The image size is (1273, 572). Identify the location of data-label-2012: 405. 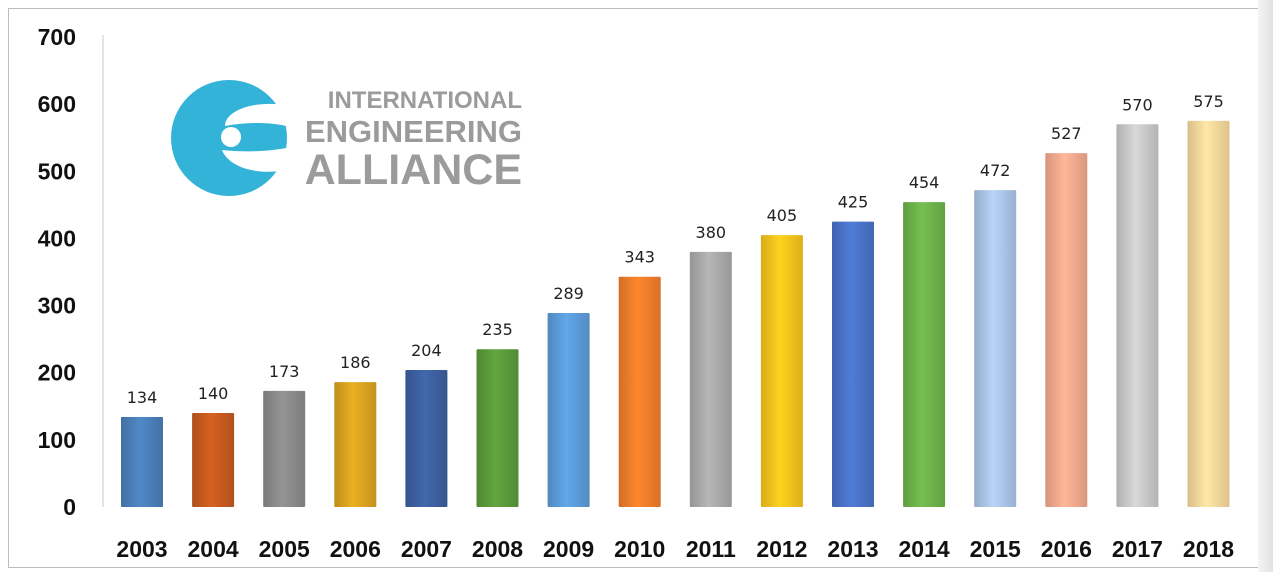
(782, 215).